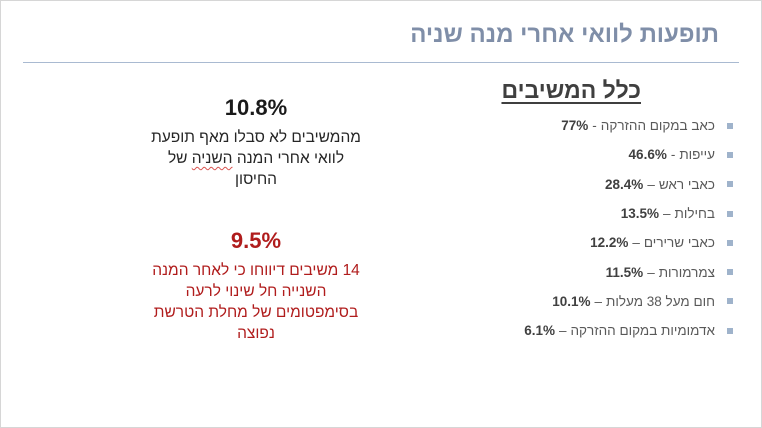  What do you see at coordinates (640, 214) in the screenshot?
I see `effect-percentage: 13.5%` at bounding box center [640, 214].